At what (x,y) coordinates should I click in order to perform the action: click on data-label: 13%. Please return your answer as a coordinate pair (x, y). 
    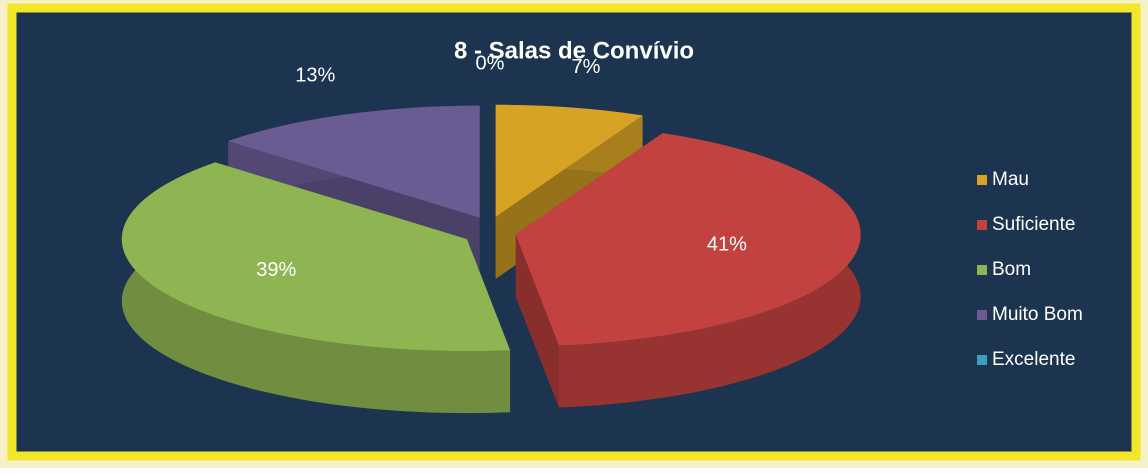
    Looking at the image, I should click on (315, 76).